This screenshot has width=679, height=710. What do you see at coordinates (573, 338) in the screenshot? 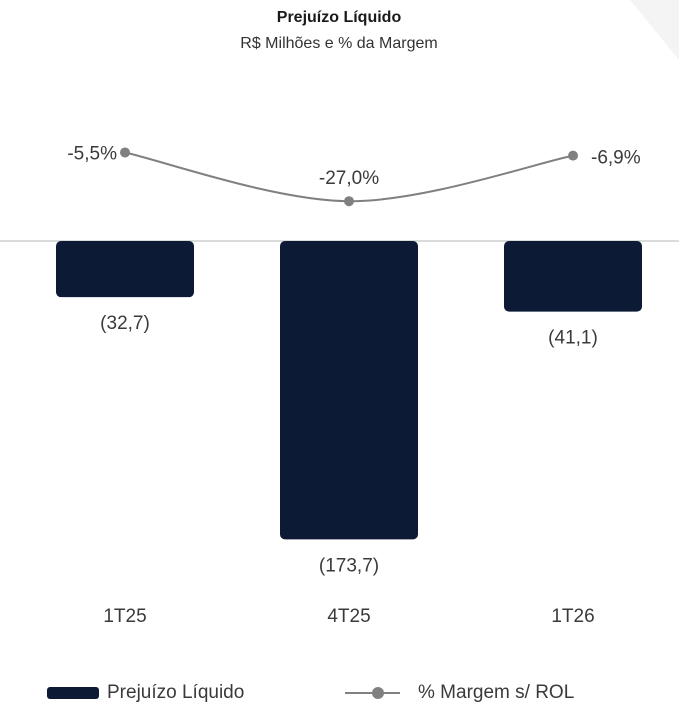
I see `data-label: (41,1)` at bounding box center [573, 338].